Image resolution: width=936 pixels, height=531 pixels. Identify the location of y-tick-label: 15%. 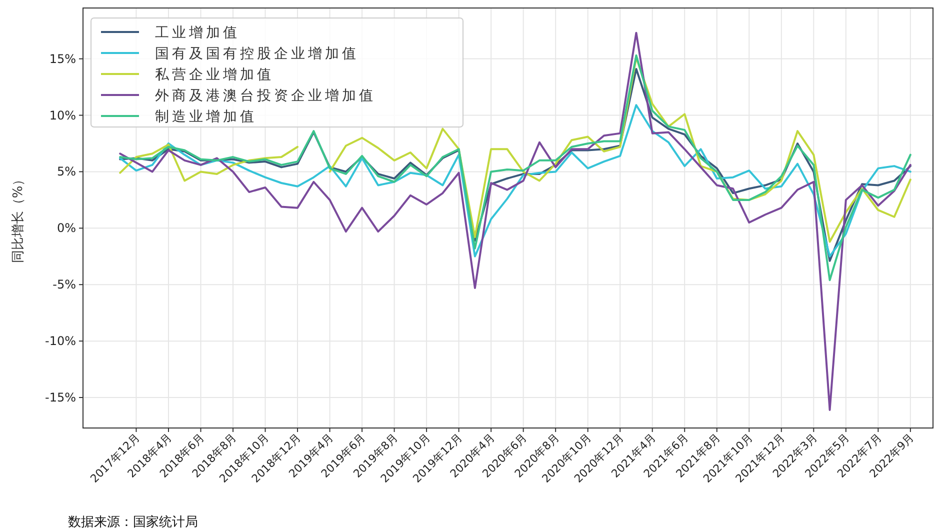
(62, 59).